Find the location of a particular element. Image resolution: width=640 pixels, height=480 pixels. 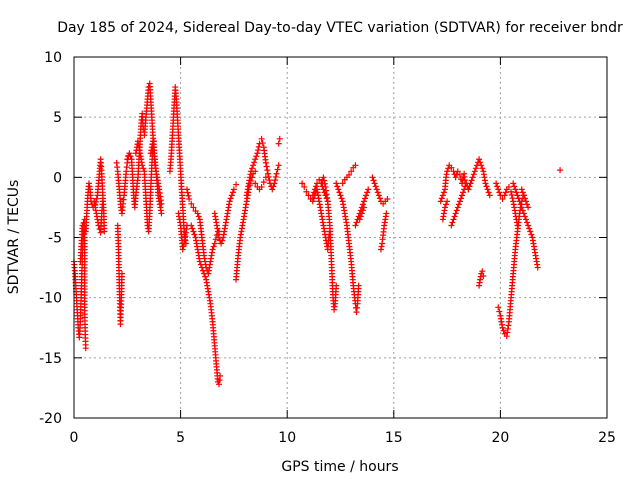

y-tick-label: 10 is located at coordinates (53, 58).